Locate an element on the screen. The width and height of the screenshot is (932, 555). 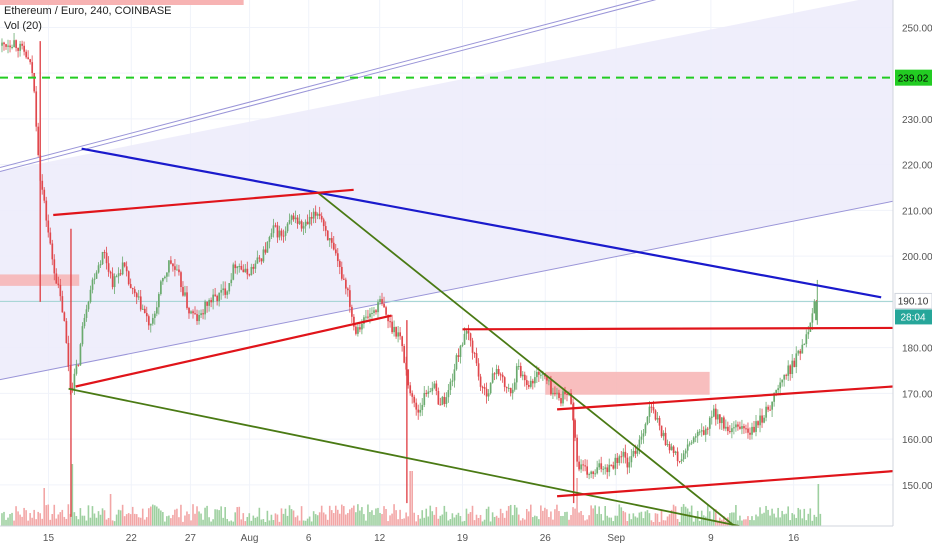
x-tick-label: 6 is located at coordinates (309, 538).